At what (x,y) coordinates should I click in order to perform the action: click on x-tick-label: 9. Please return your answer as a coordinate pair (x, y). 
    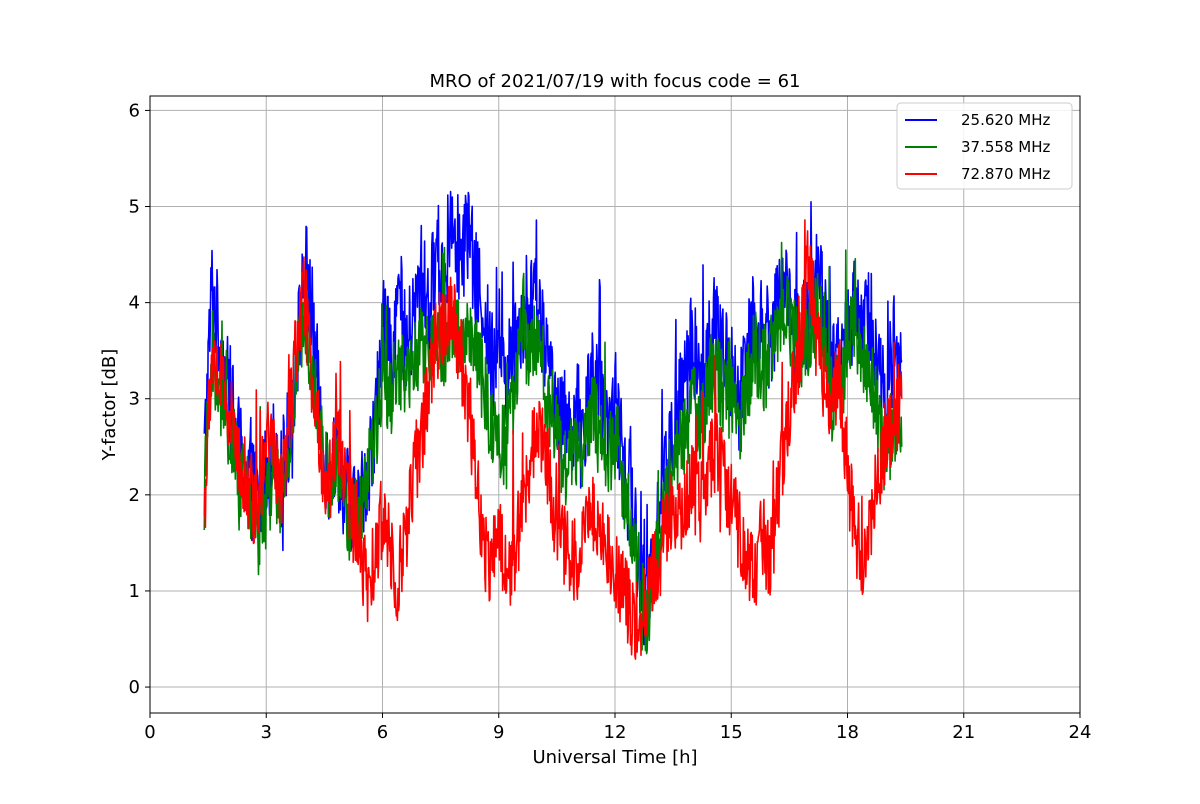
    Looking at the image, I should click on (498, 732).